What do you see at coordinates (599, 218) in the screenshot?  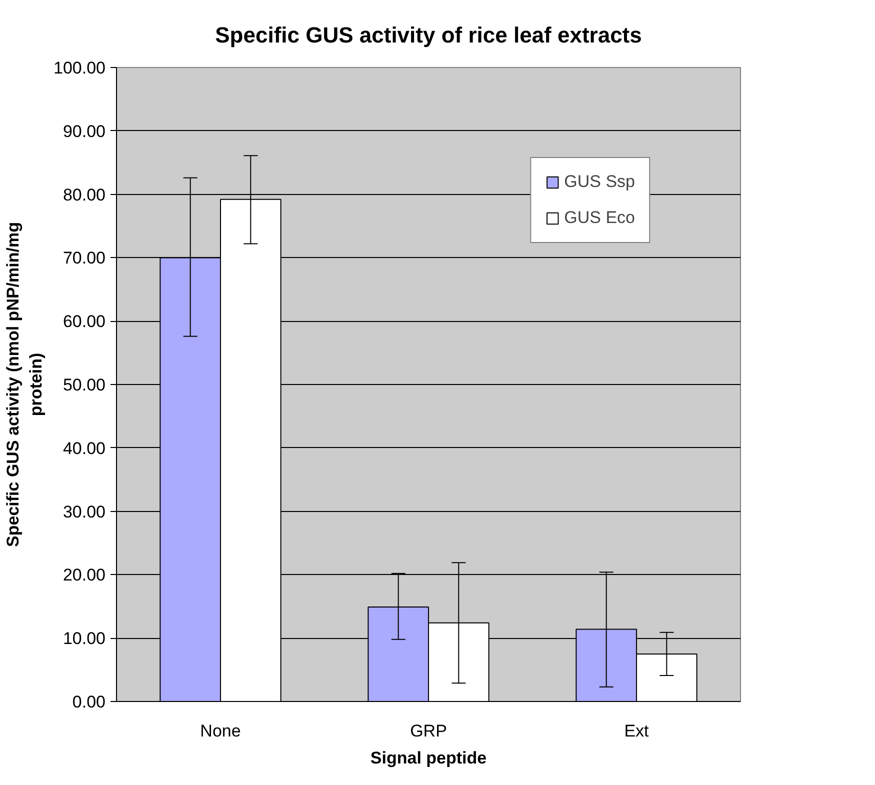 I see `legend-label: GUS Eco` at bounding box center [599, 218].